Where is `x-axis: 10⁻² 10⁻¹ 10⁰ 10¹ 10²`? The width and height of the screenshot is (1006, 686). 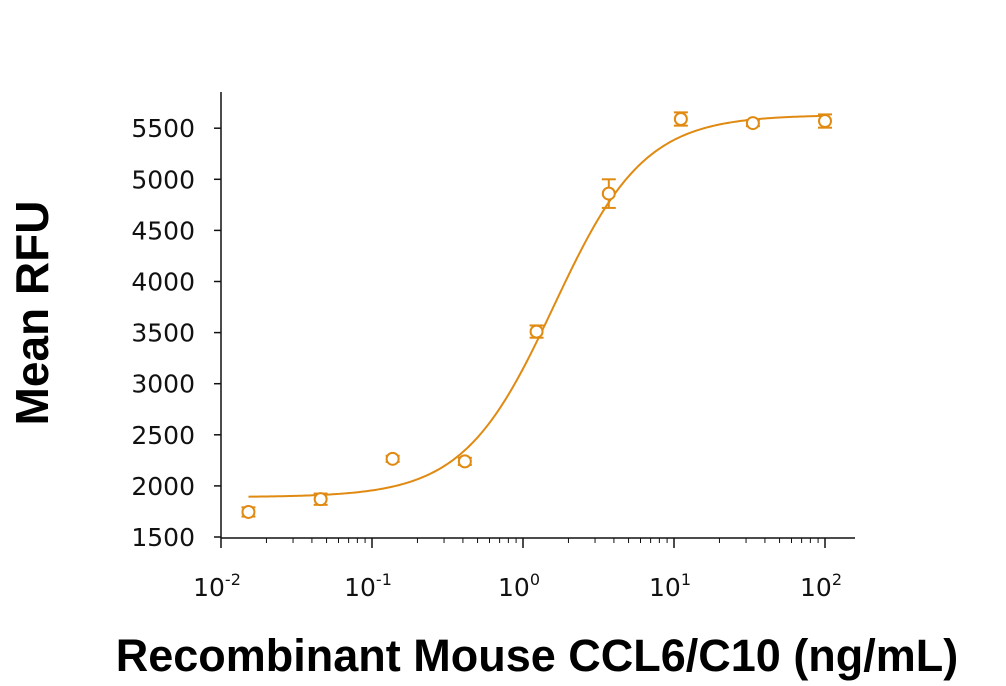
x-axis: 10⁻² 10⁻¹ 10⁰ 10¹ 10² is located at coordinates (524, 569).